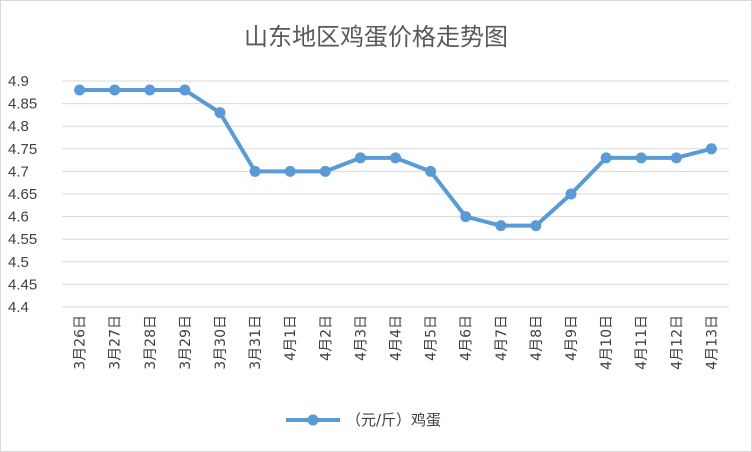 The height and width of the screenshot is (452, 752). What do you see at coordinates (291, 338) in the screenshot?
I see `x-tick-label: 4月1日` at bounding box center [291, 338].